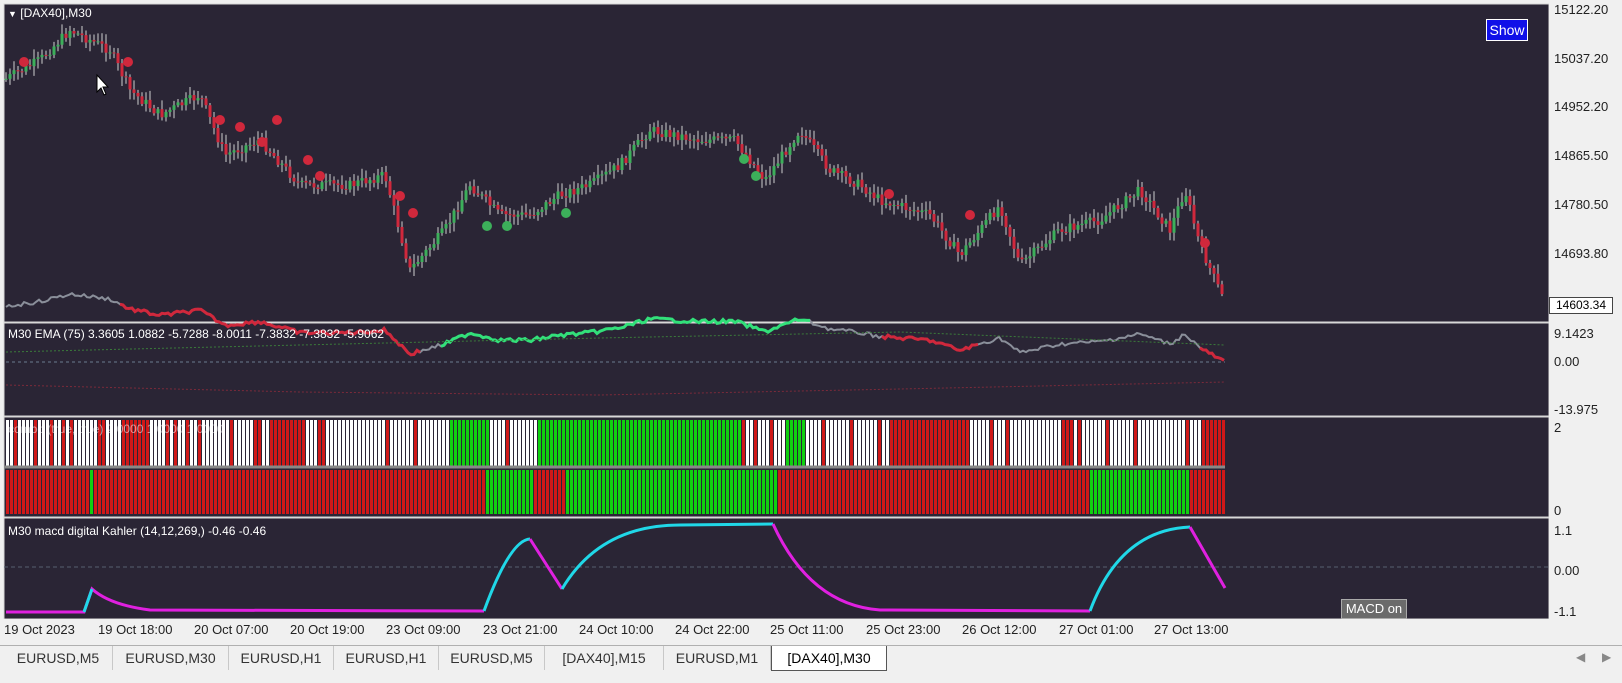 The image size is (1622, 683). Describe the element at coordinates (492, 658) in the screenshot. I see `tab-eurusd-m5-2: EURUSD,M5` at that location.